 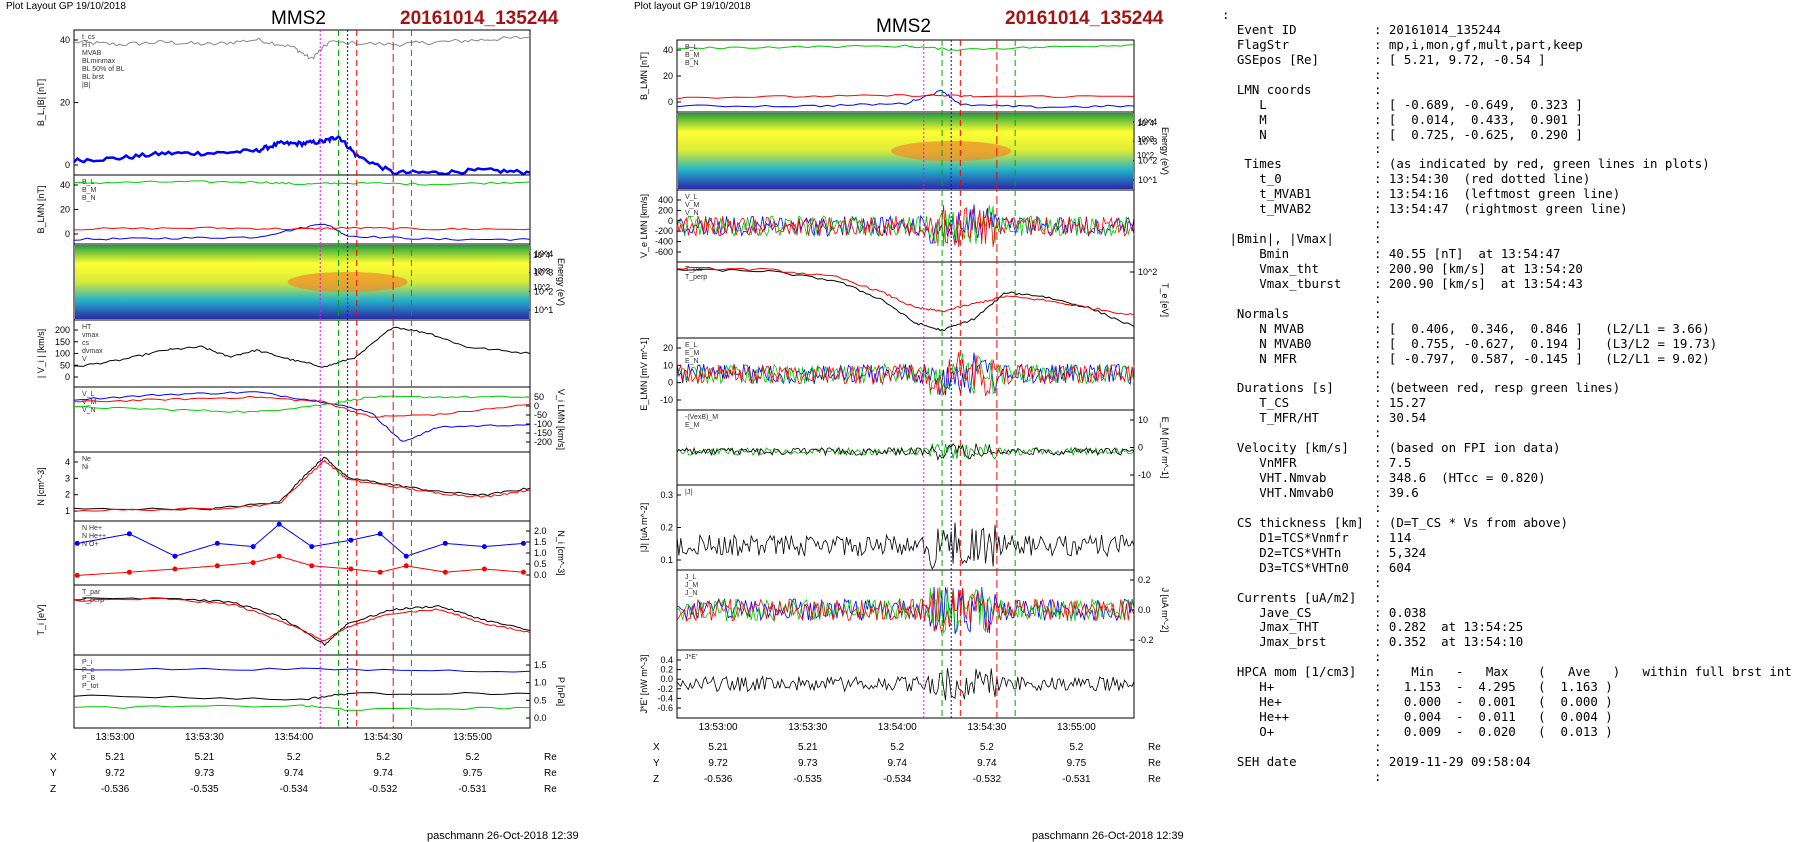 What do you see at coordinates (540, 542) in the screenshot?
I see `y-tick-label: 1.5` at bounding box center [540, 542].